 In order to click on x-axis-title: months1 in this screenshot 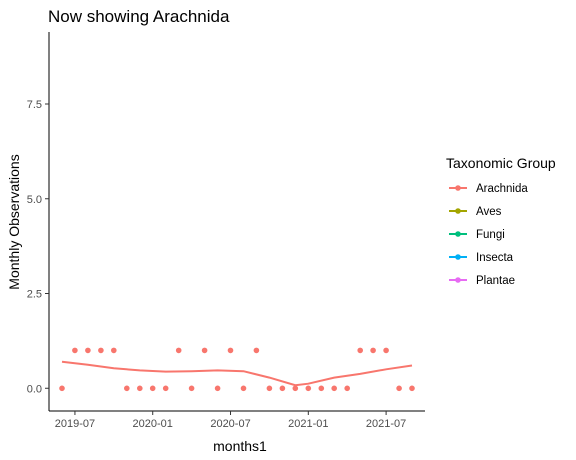, I will do `click(240, 446)`.